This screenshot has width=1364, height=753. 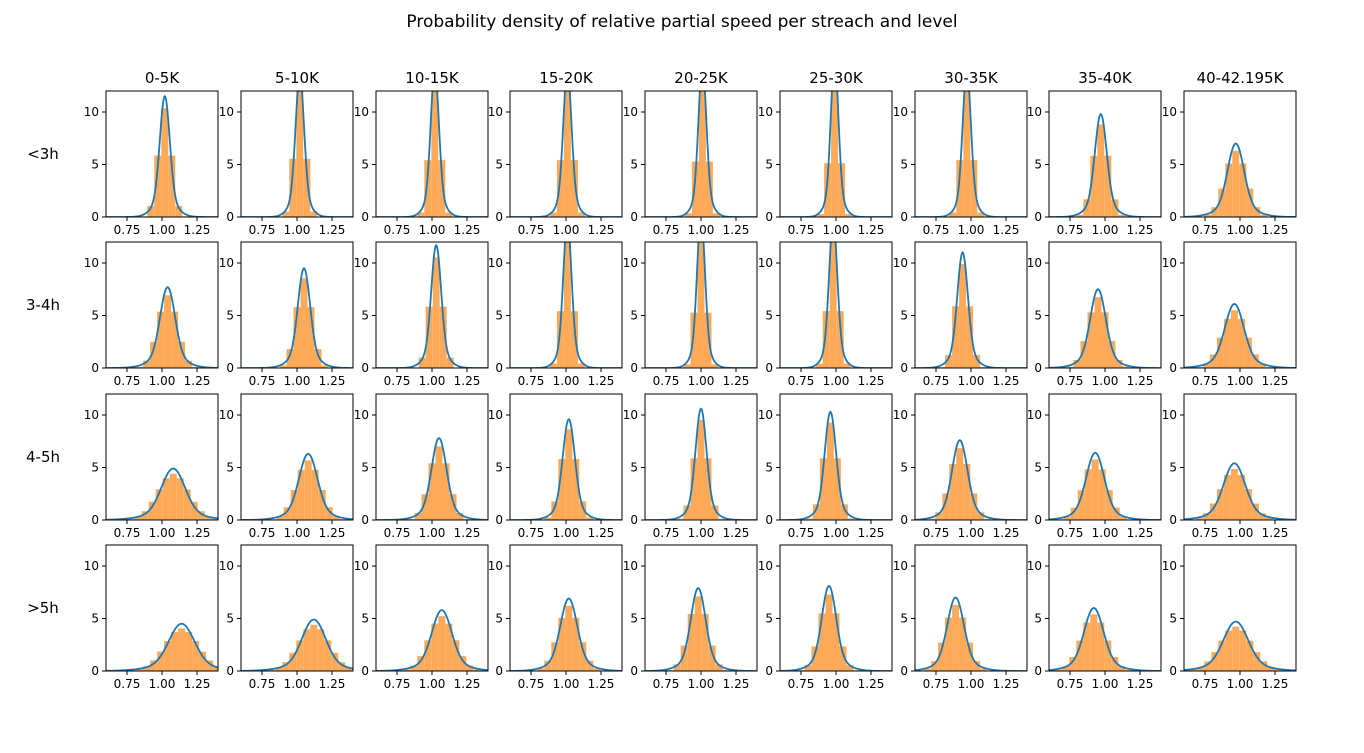 I want to click on row-label: >5h, so click(x=43, y=608).